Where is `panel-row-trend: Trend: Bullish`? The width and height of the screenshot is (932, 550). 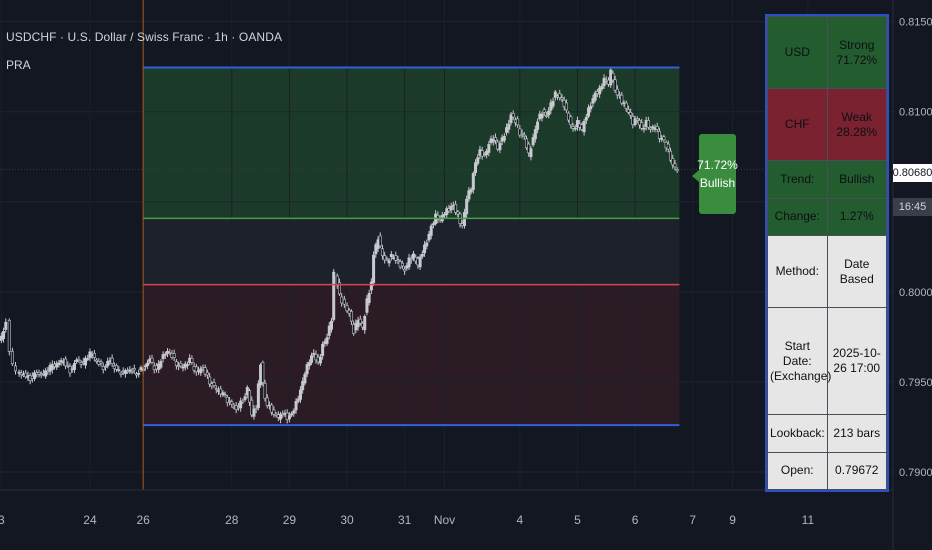 panel-row-trend: Trend: Bullish is located at coordinates (827, 179).